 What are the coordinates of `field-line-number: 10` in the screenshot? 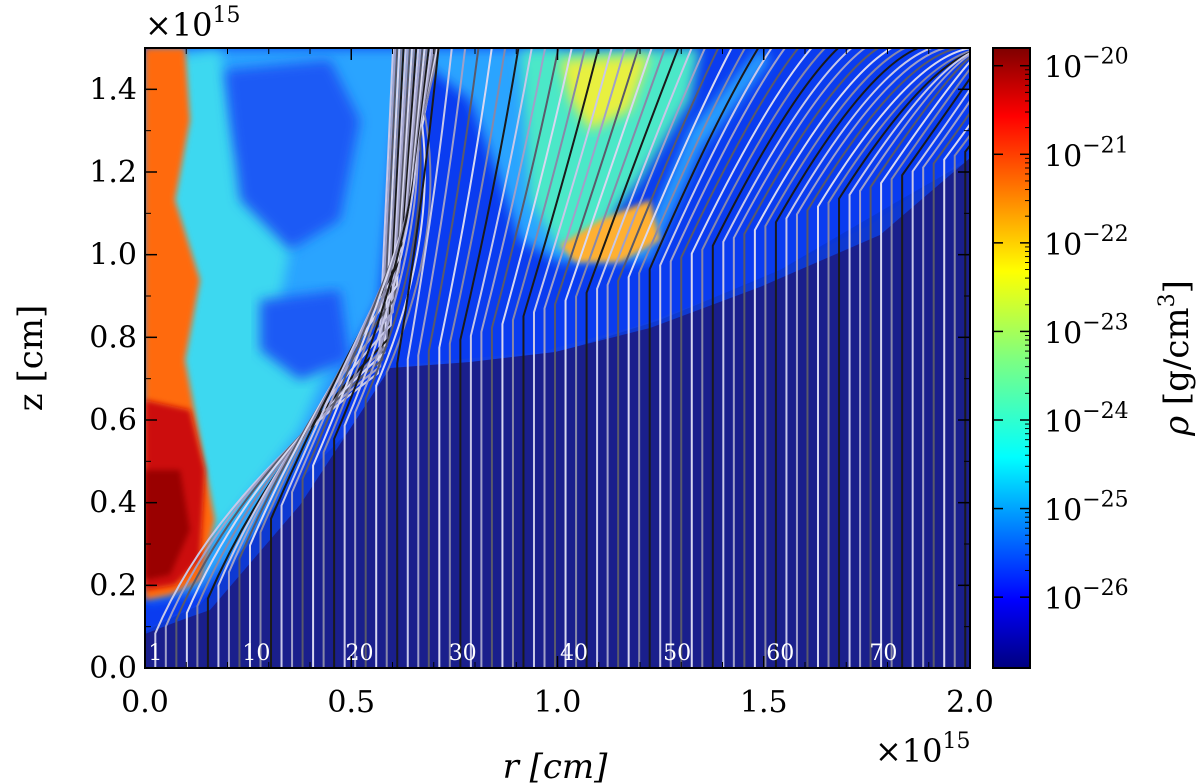 It's located at (256, 653).